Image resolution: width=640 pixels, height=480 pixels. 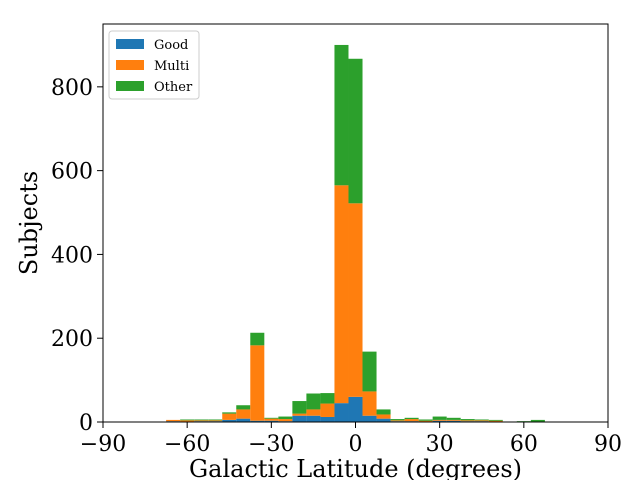 I want to click on legend-swatch-other, so click(x=130, y=86).